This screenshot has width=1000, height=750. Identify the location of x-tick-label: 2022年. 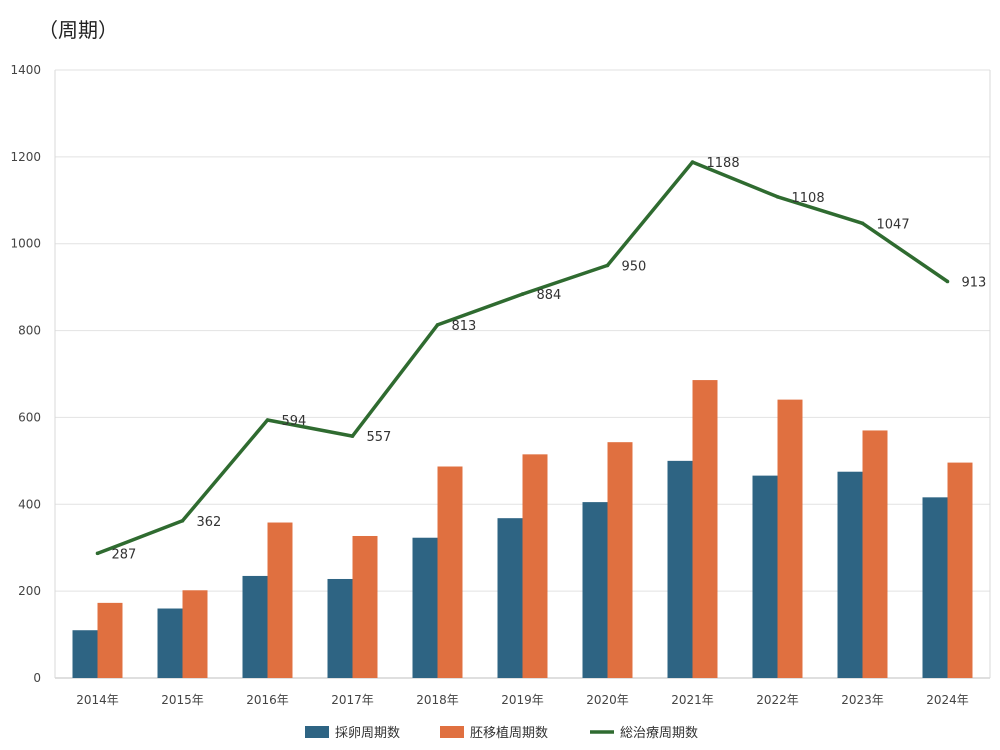
(777, 700).